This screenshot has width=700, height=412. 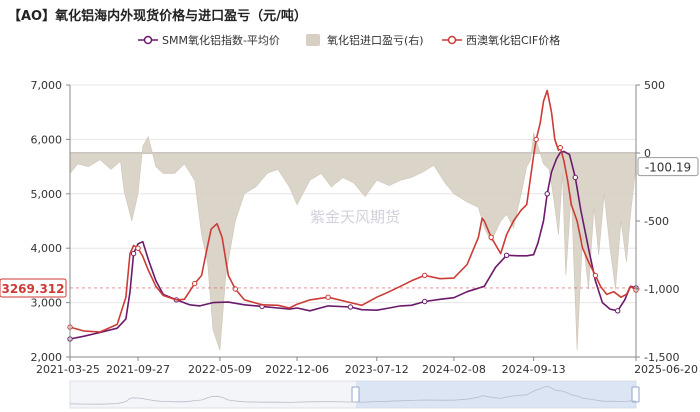 I want to click on slider-preview-line, so click(x=353, y=395).